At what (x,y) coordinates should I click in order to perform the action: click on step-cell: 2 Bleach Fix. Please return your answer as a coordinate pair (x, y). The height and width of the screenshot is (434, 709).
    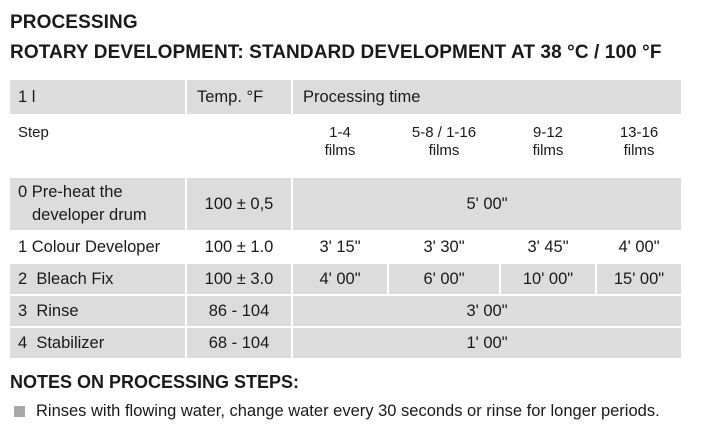
    Looking at the image, I should click on (98, 279).